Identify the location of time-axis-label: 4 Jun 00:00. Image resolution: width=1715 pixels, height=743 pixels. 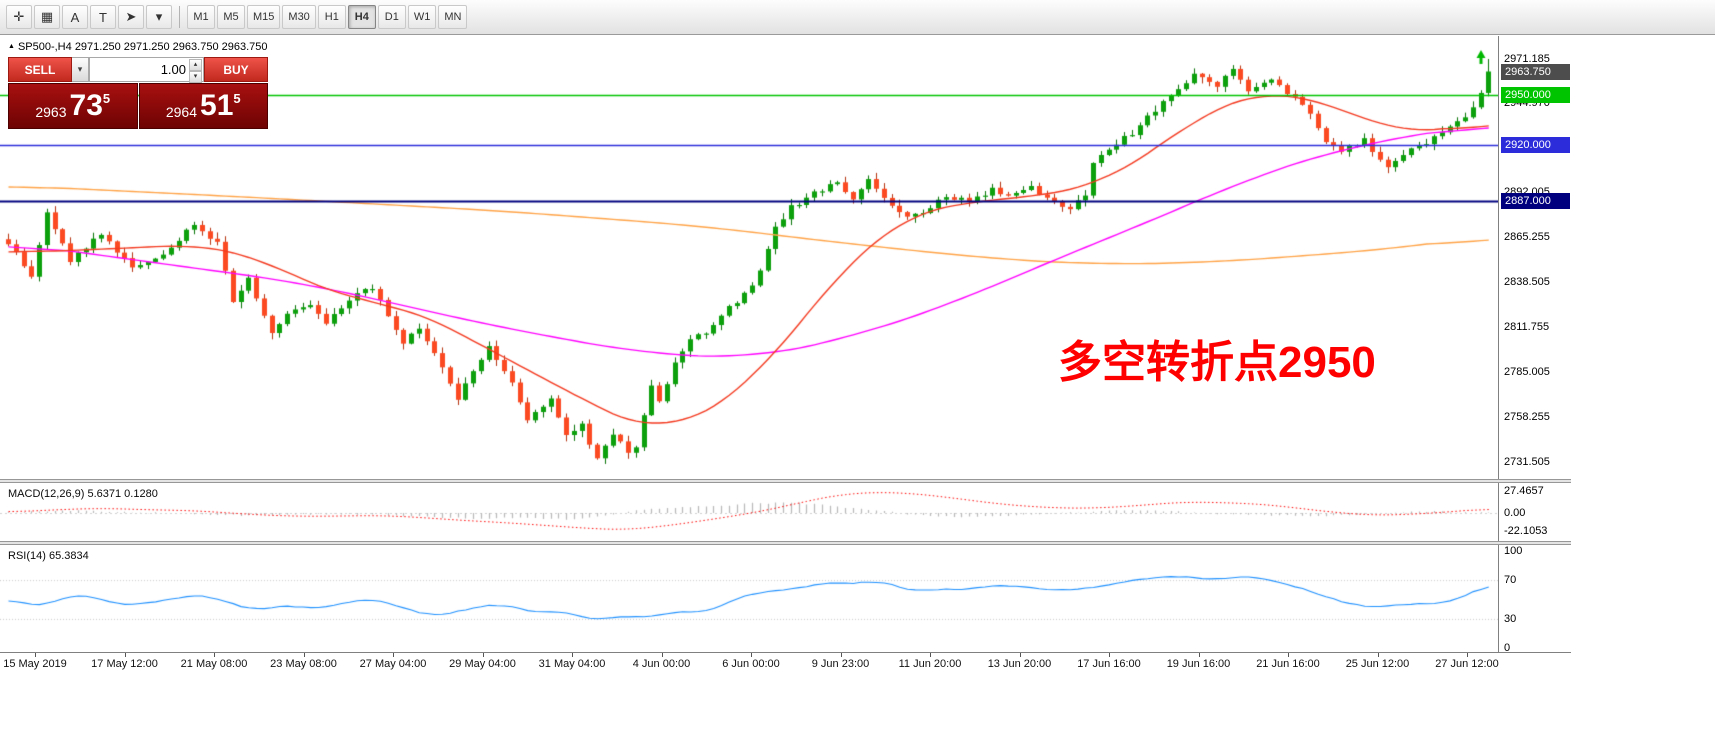
(661, 664).